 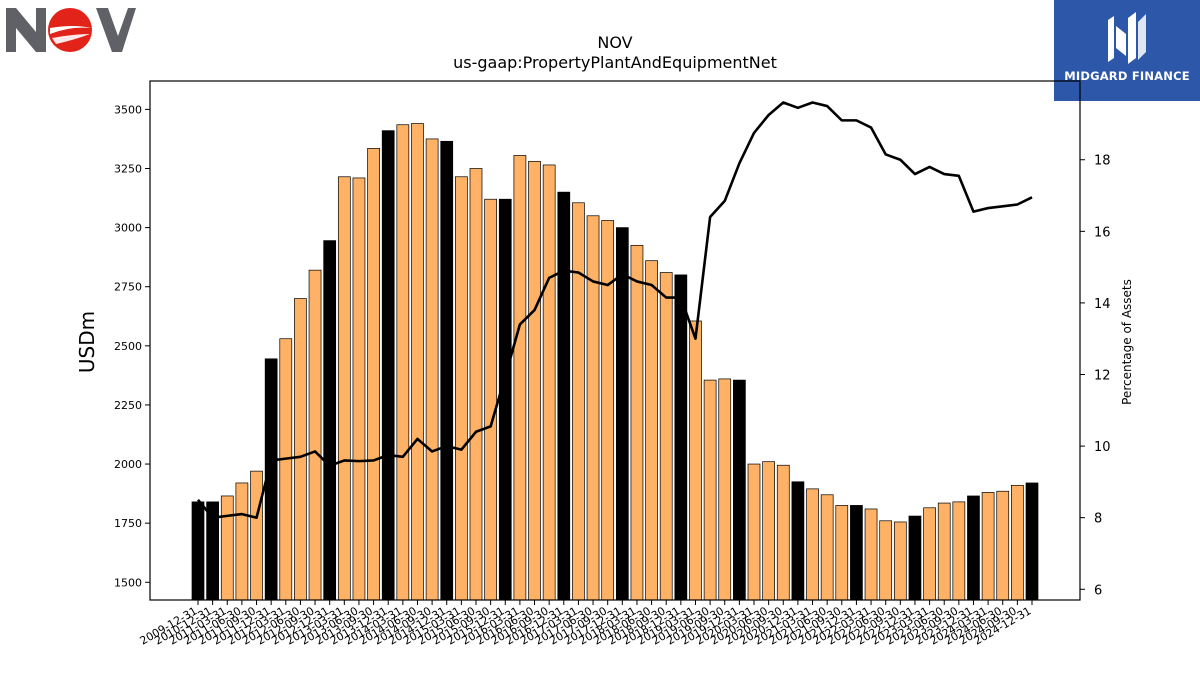 What do you see at coordinates (614, 42) in the screenshot?
I see `chart-title: NOV` at bounding box center [614, 42].